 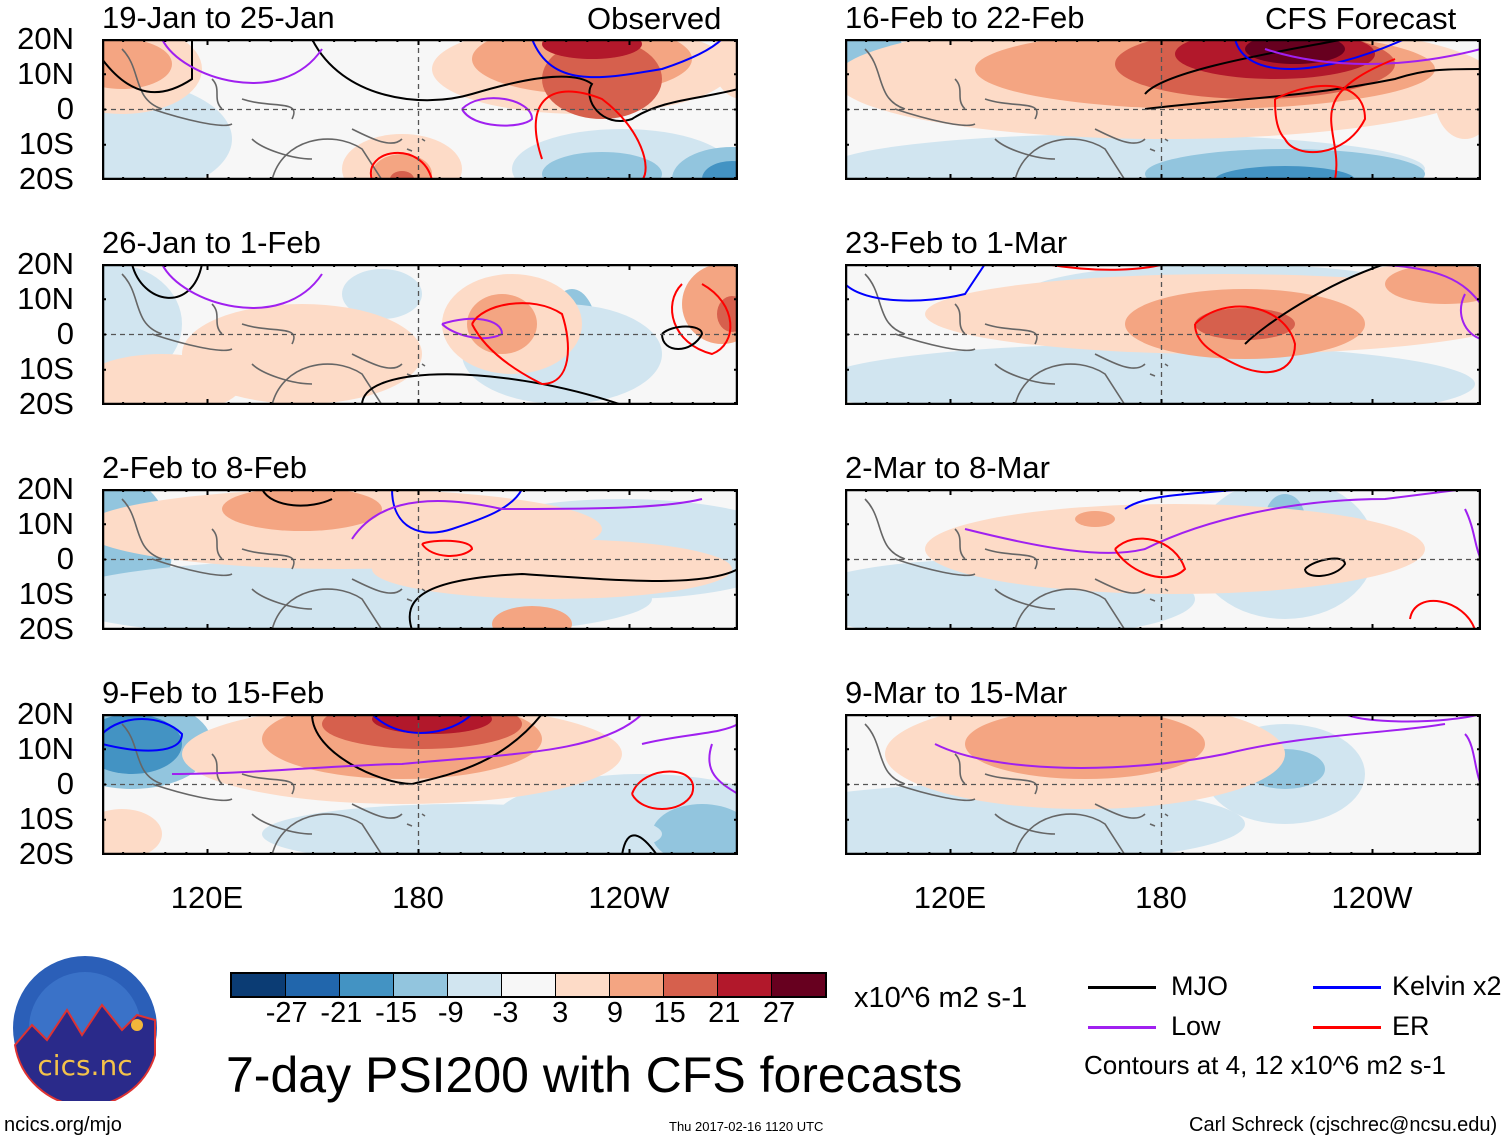 What do you see at coordinates (560, 1013) in the screenshot?
I see `colorbar-label: 3` at bounding box center [560, 1013].